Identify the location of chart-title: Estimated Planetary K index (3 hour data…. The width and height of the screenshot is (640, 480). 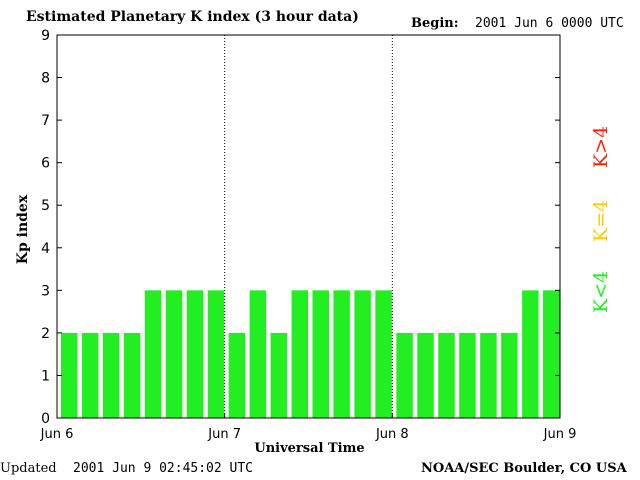
(192, 17).